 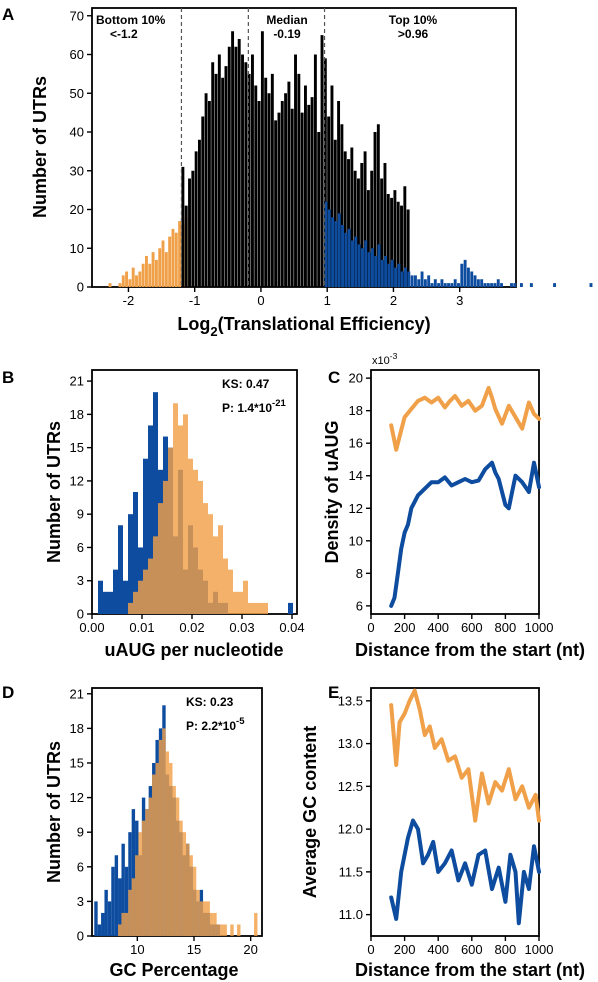 I want to click on a-x-tick-label: 3, so click(x=459, y=300).